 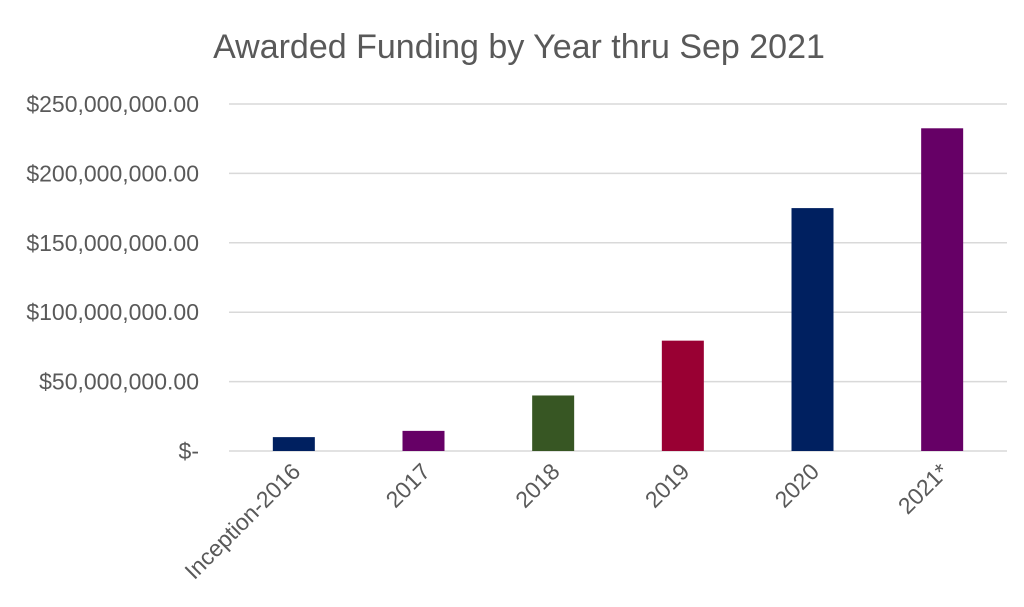 I want to click on chart-title: Awarded Funding by Year thru Sep 2021, so click(x=519, y=47).